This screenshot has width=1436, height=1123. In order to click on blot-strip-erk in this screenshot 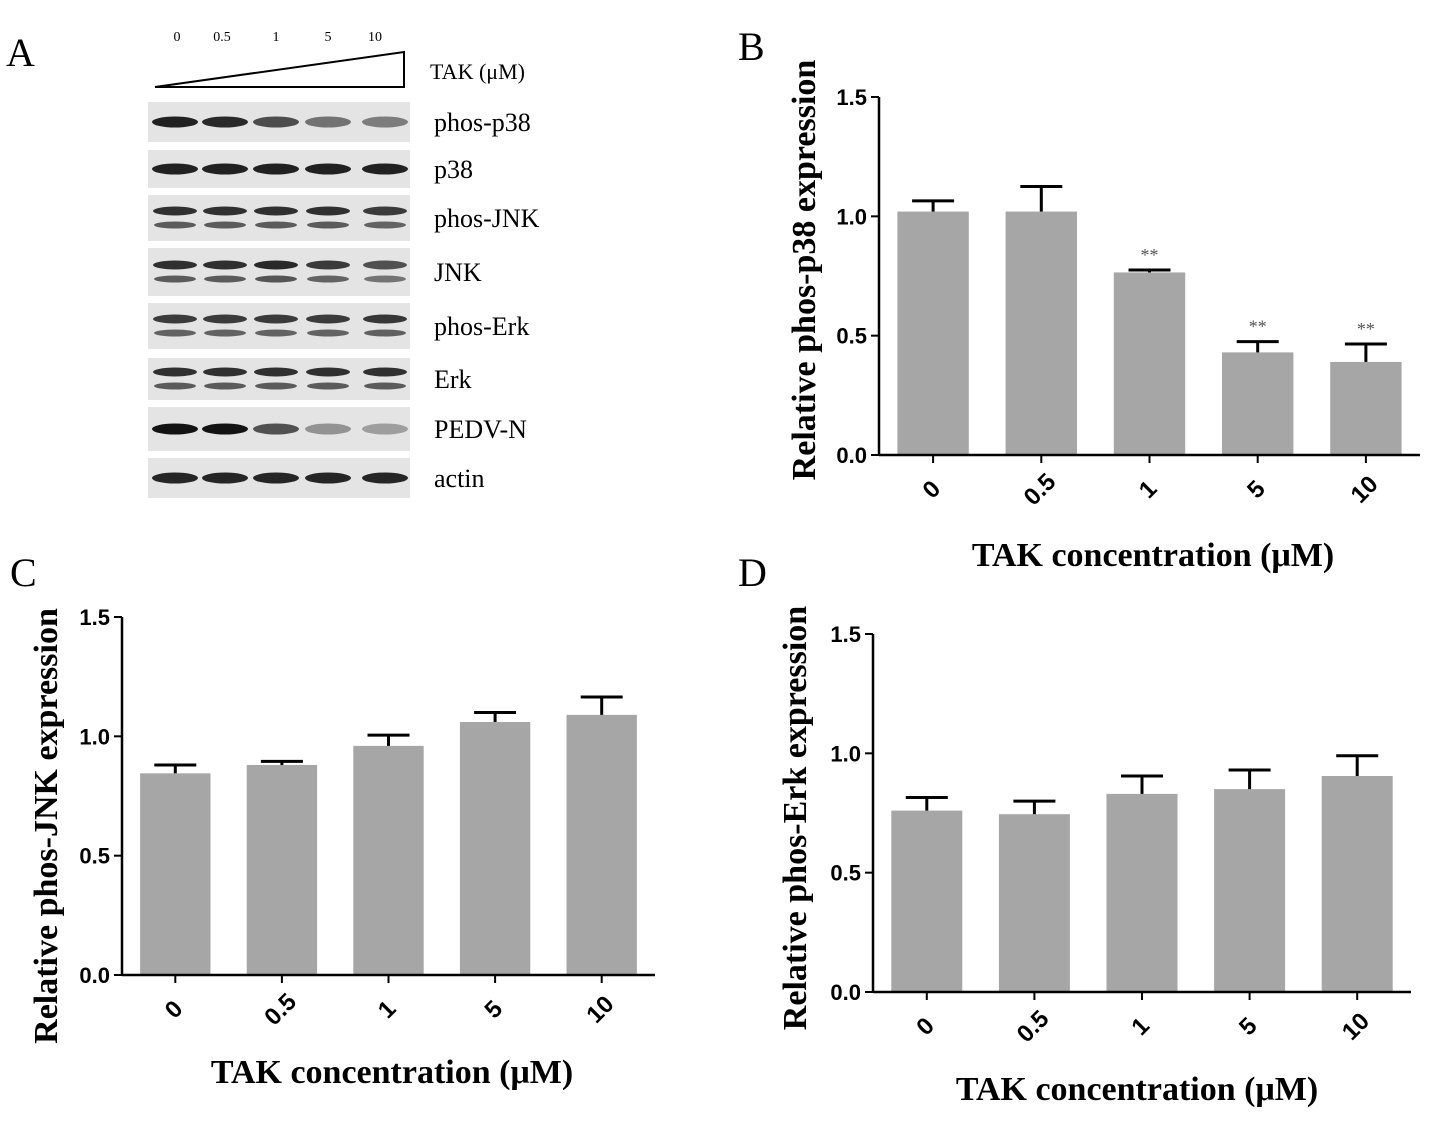, I will do `click(279, 379)`.